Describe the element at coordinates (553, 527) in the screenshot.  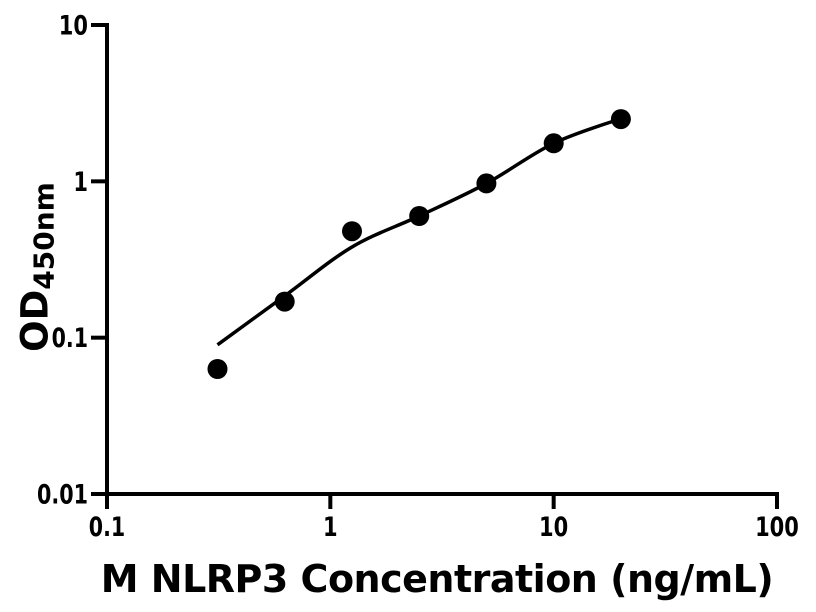
I see `x-tick-label: 10` at that location.